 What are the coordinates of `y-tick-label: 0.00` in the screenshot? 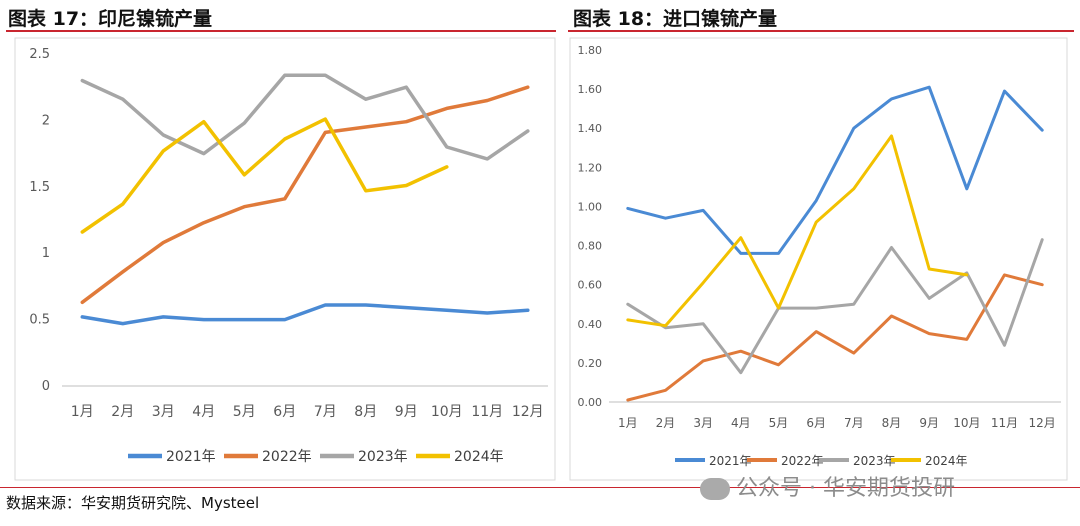 It's located at (590, 402).